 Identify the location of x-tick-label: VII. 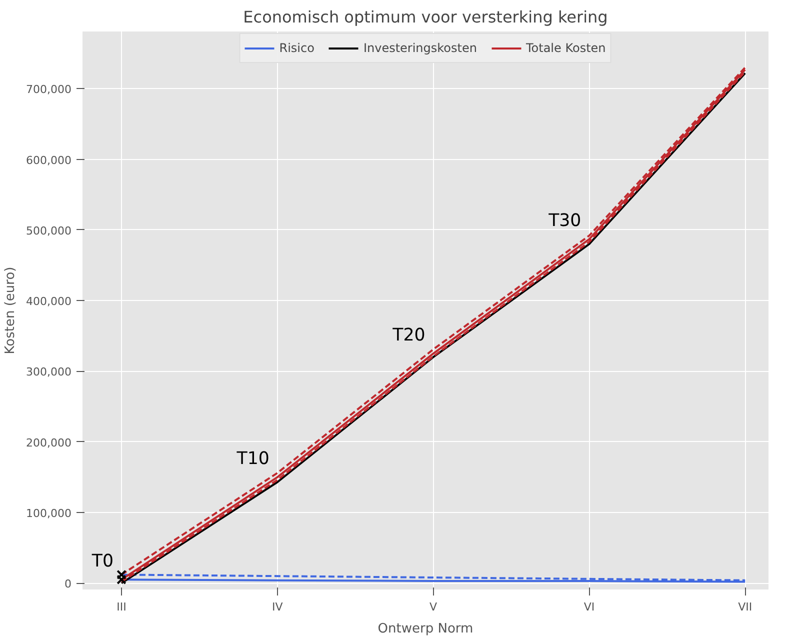
(745, 607).